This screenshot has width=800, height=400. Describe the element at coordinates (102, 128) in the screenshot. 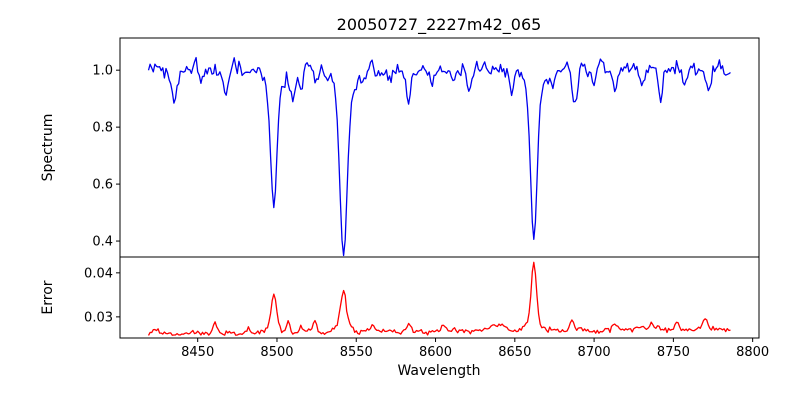

I see `spectrum-y-tick-label: 0.8` at that location.